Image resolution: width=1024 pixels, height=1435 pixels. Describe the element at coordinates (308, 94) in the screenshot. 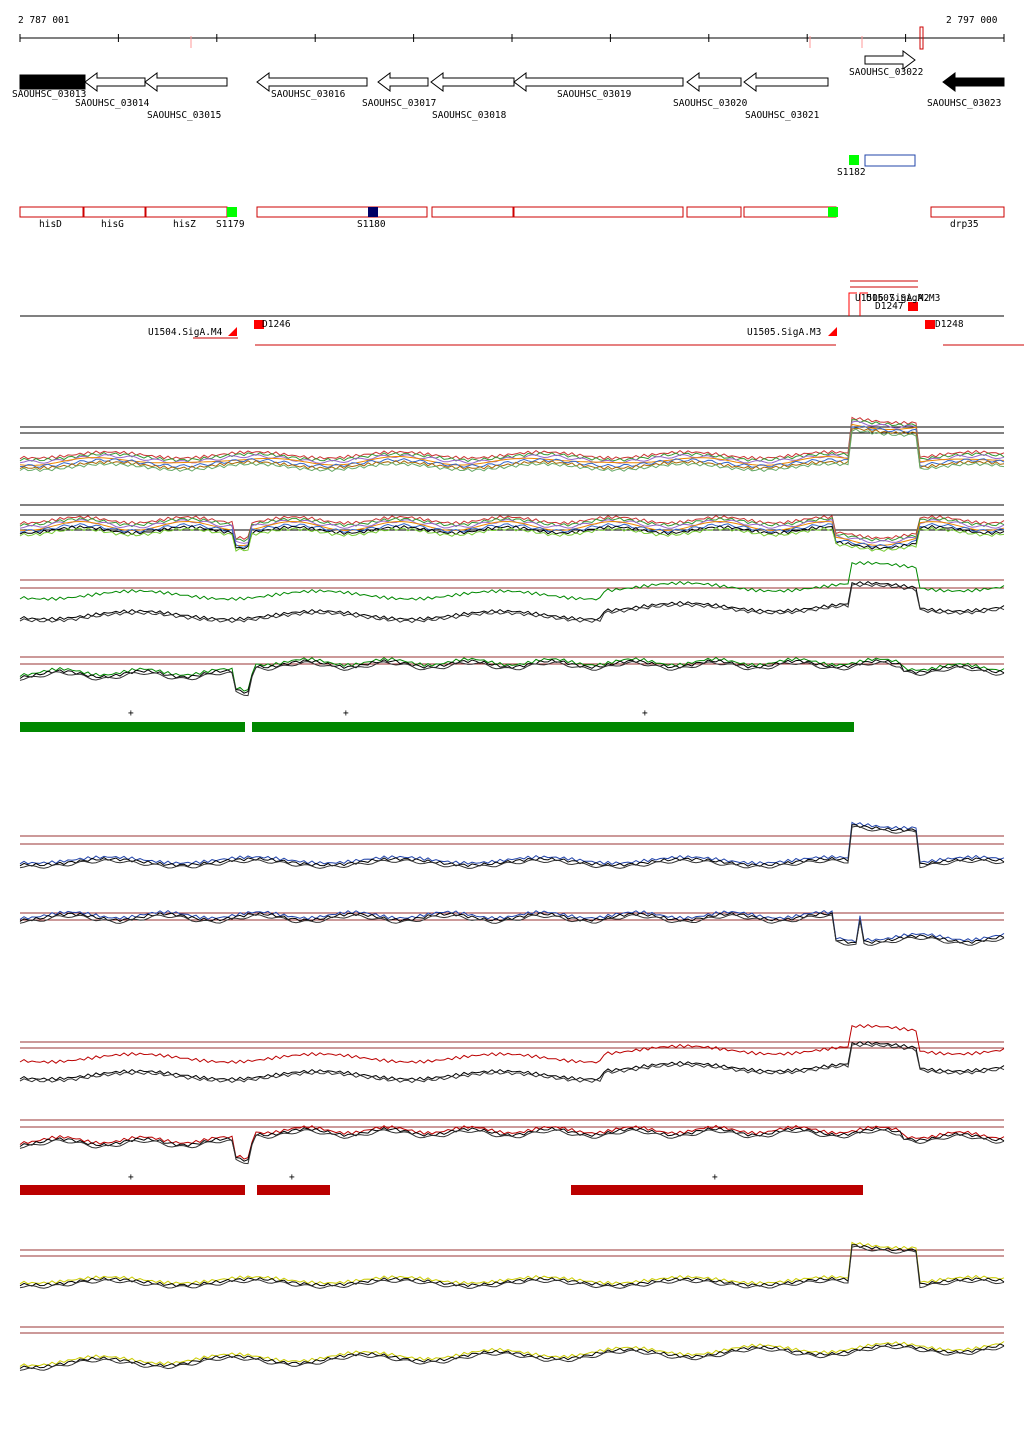

I see `gene-label: SAOUHSC_03016` at that location.